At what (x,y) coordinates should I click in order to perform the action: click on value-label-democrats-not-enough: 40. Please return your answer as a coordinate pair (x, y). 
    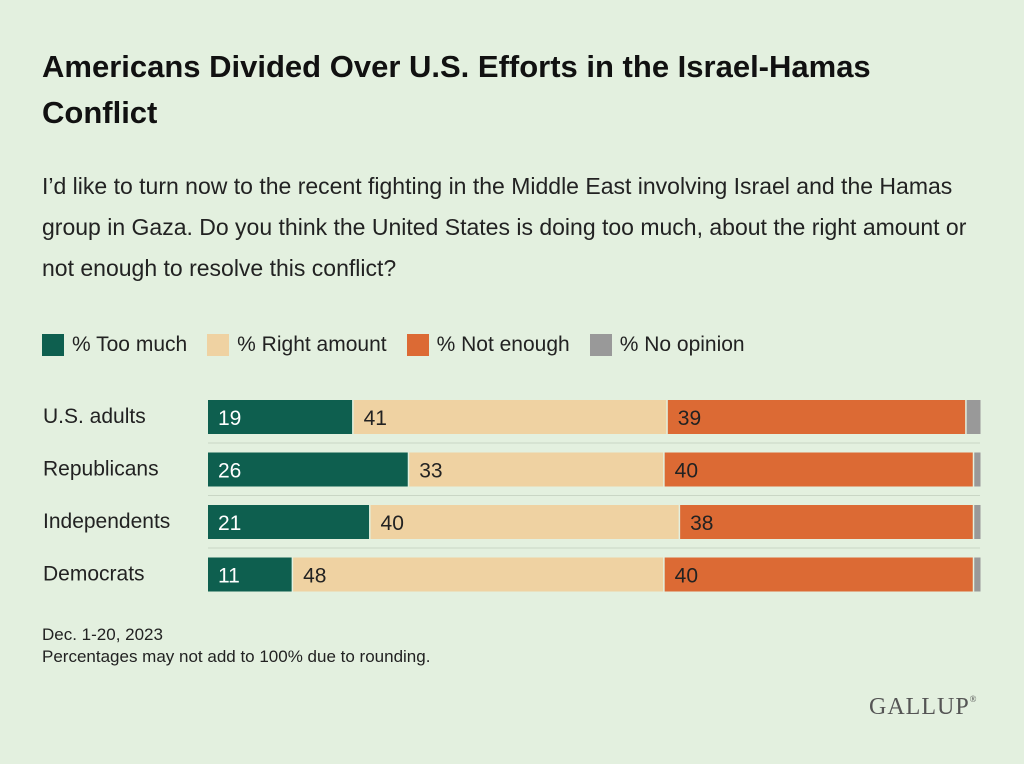
    Looking at the image, I should click on (686, 576).